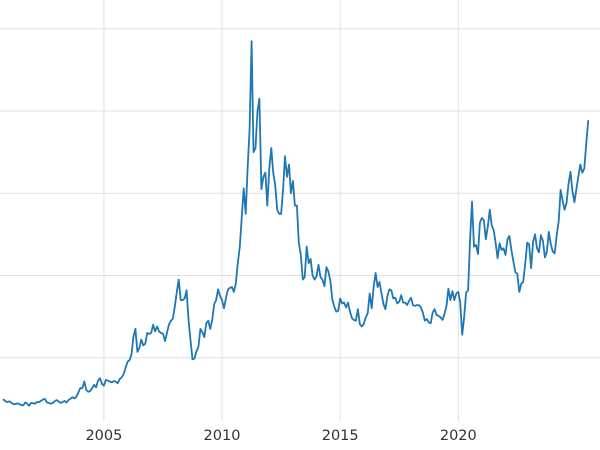 Image resolution: width=600 pixels, height=450 pixels. Describe the element at coordinates (103, 436) in the screenshot. I see `x-tick-label: 2005` at that location.